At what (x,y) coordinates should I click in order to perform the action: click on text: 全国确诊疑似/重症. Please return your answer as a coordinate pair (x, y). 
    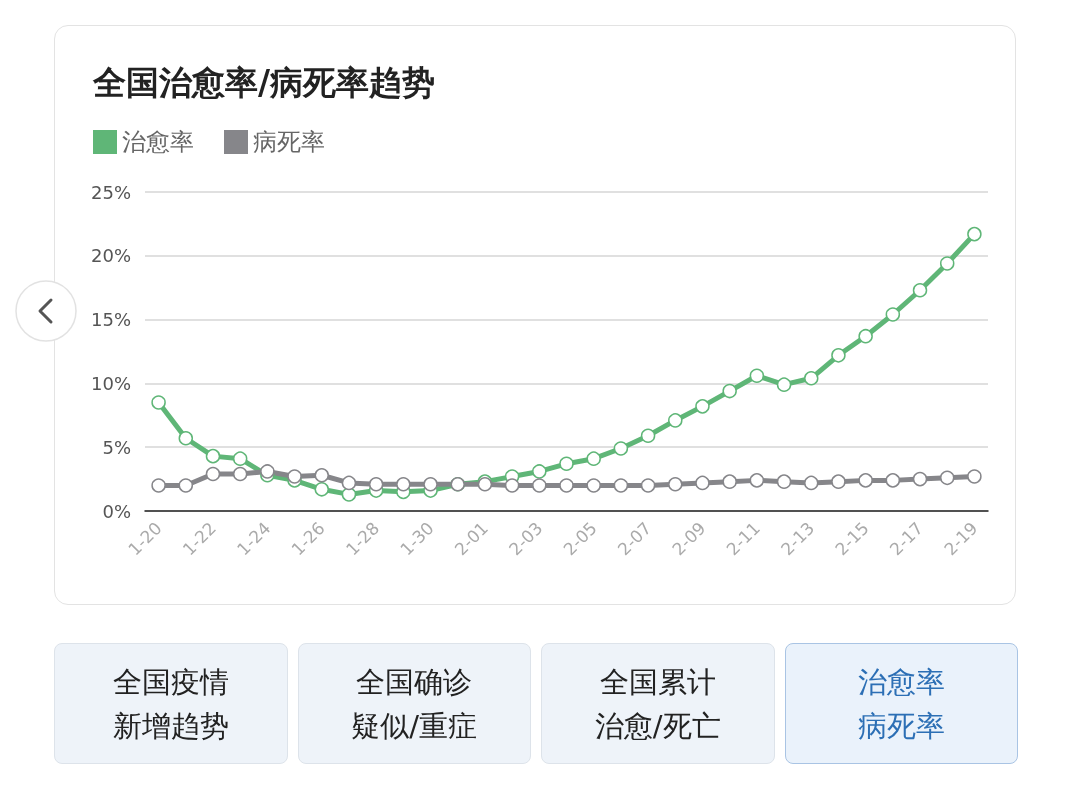
    Looking at the image, I should click on (414, 704).